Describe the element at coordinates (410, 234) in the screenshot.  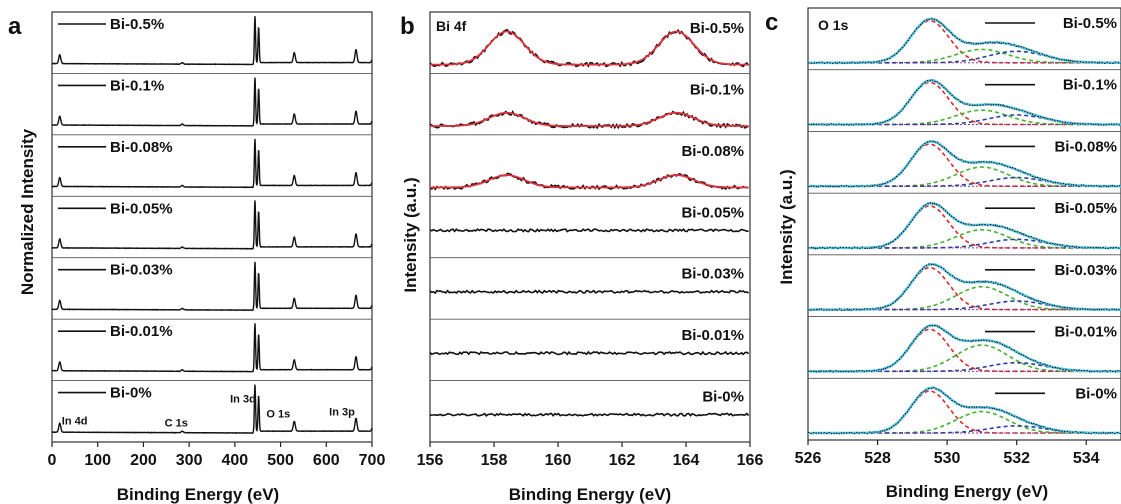
I see `panel-b-y-axis-title: Intensity (a.u.)` at that location.